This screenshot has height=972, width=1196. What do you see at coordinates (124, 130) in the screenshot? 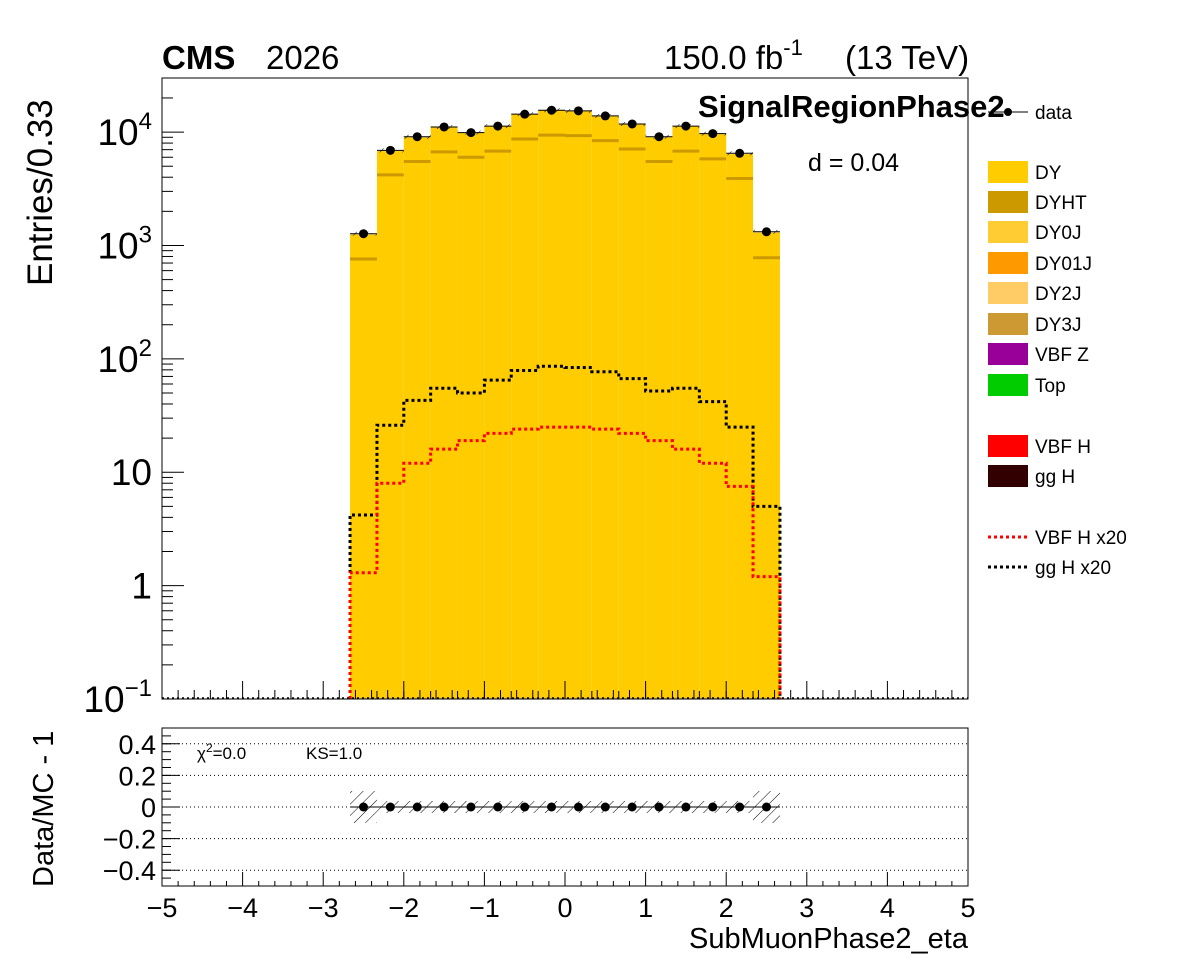
I see `y-tick-label: 10⁴` at bounding box center [124, 130].